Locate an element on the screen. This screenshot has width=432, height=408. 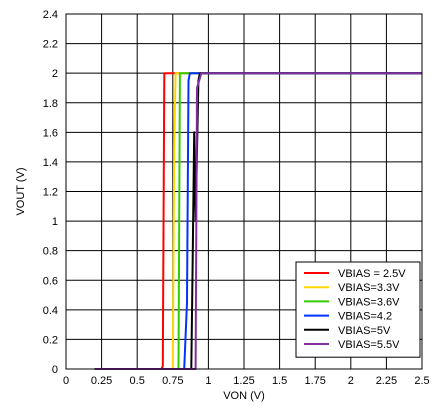
y-tick-label: 0 is located at coordinates (55, 370).